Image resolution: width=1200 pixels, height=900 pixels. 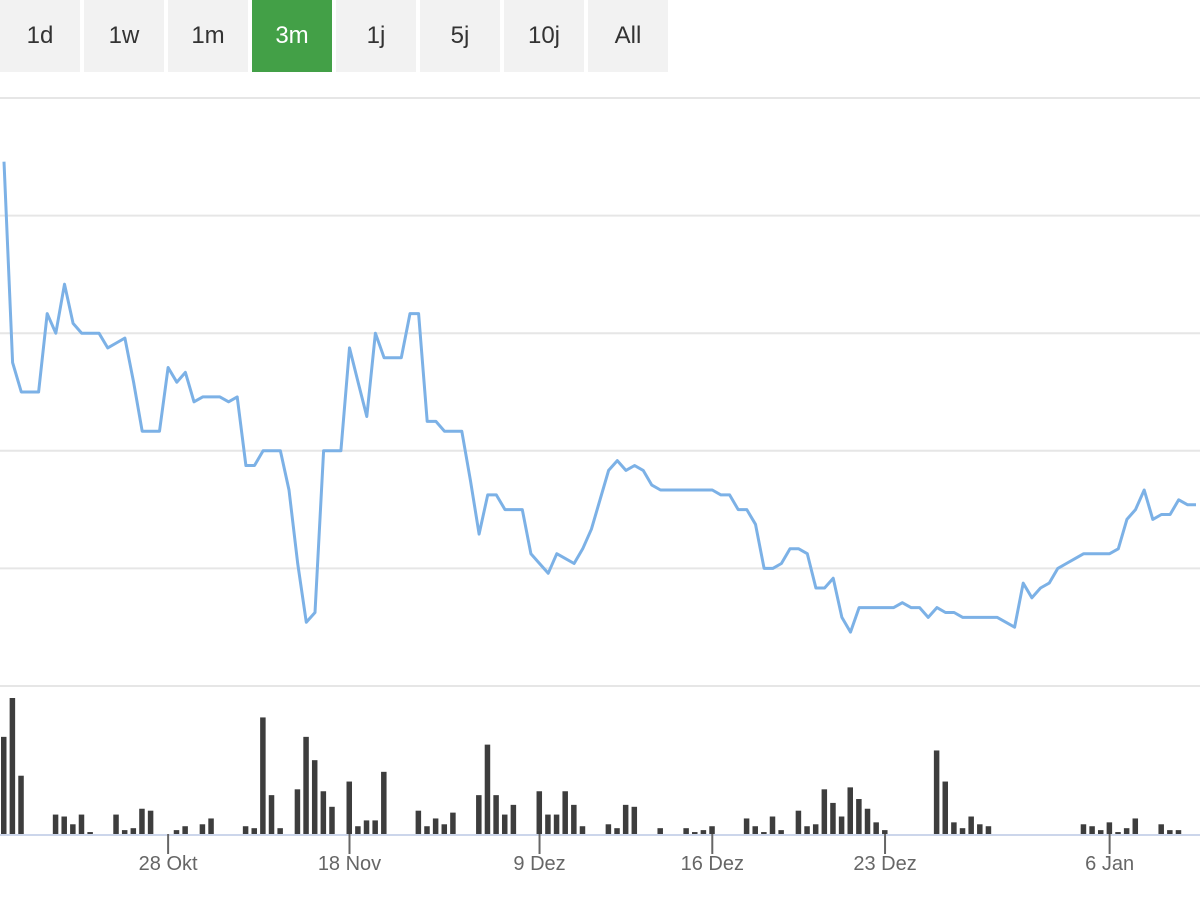 I want to click on range-selector: 1d 1w 1m 3m 1j 5j 10j All, so click(x=336, y=36).